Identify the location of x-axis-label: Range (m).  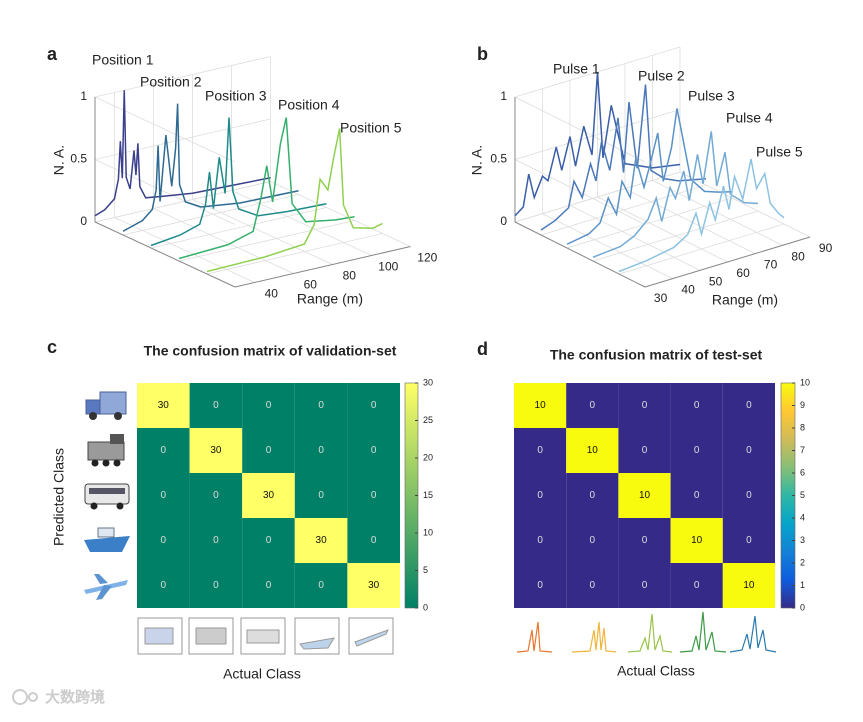
(745, 300).